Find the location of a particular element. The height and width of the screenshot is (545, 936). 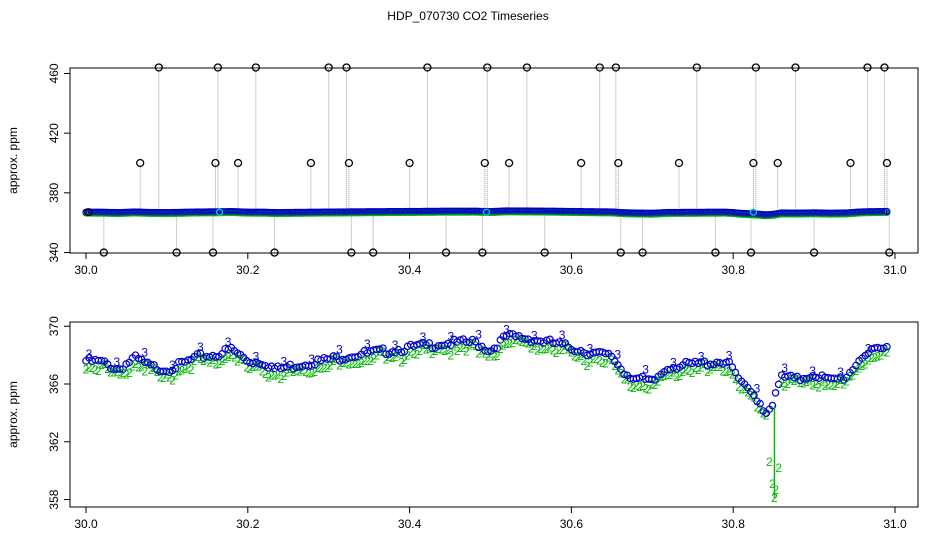

y-tick-label: 420 is located at coordinates (54, 133).